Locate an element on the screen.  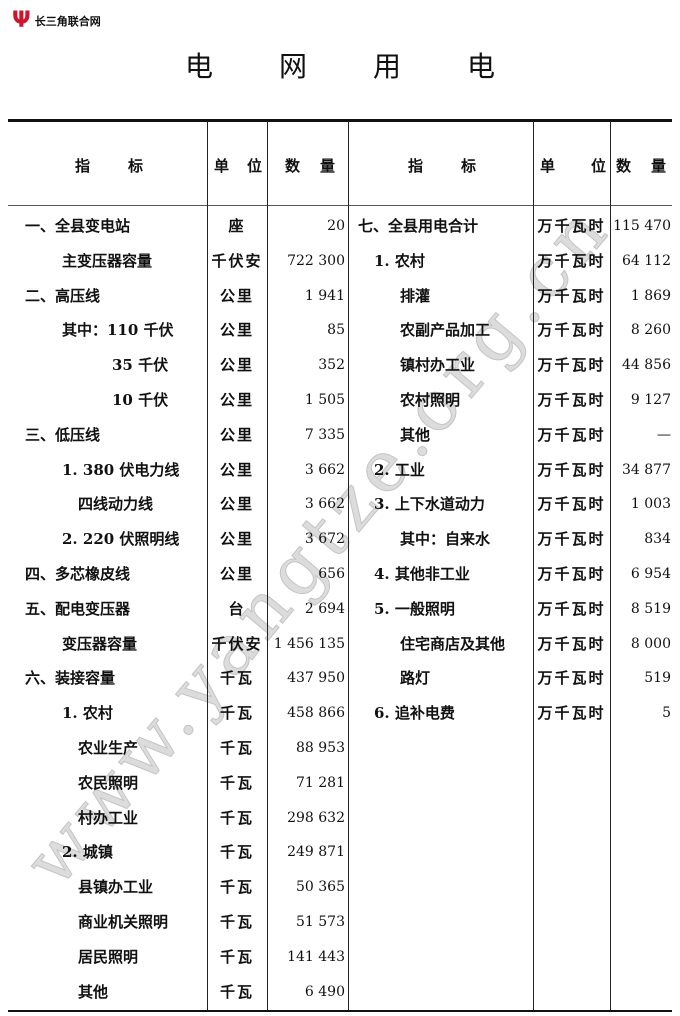
indicator-label: 六、装接容量 is located at coordinates (70, 678).